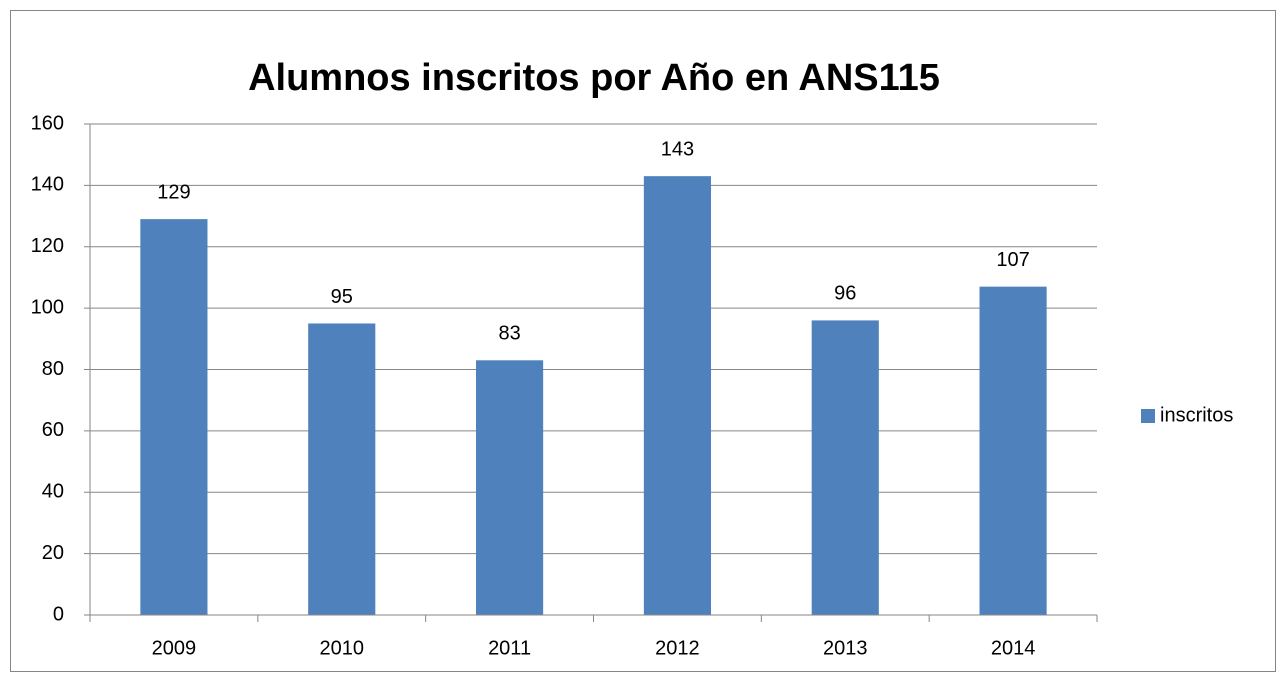  Describe the element at coordinates (58, 614) in the screenshot. I see `y-tick-label: 0` at that location.